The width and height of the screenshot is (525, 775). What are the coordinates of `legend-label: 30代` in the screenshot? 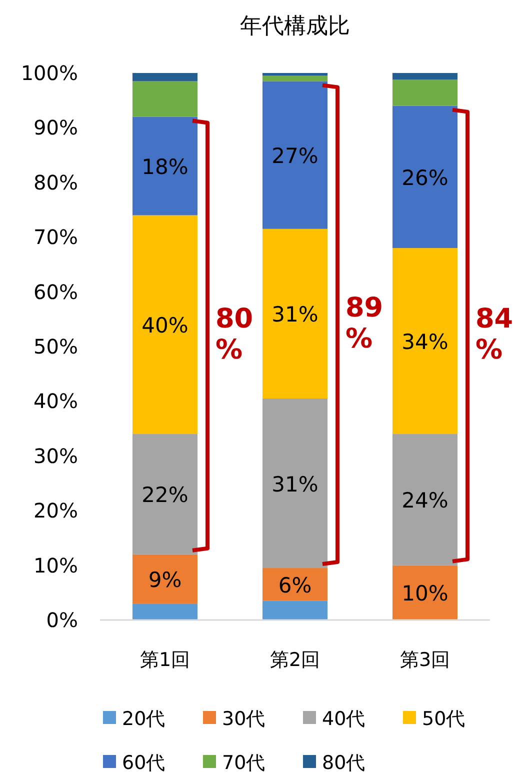 It's located at (244, 719).